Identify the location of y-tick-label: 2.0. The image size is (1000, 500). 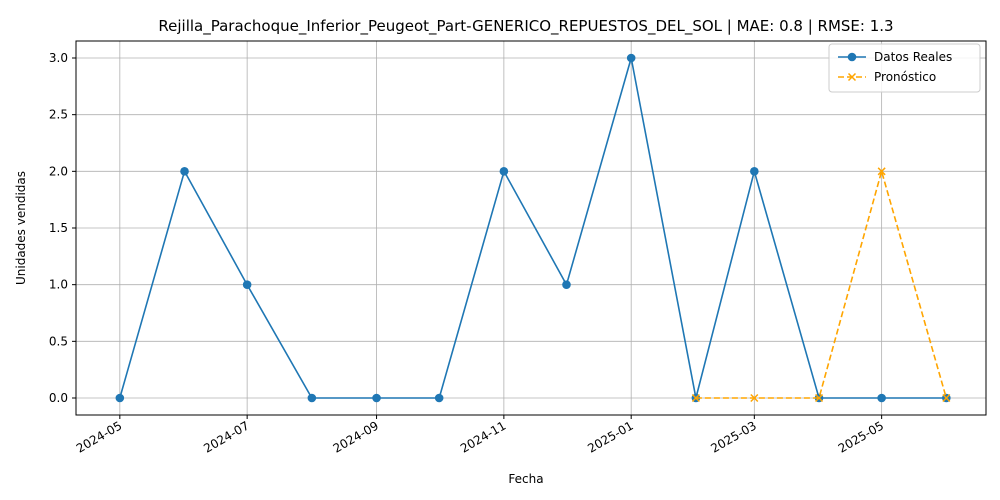
(58, 171).